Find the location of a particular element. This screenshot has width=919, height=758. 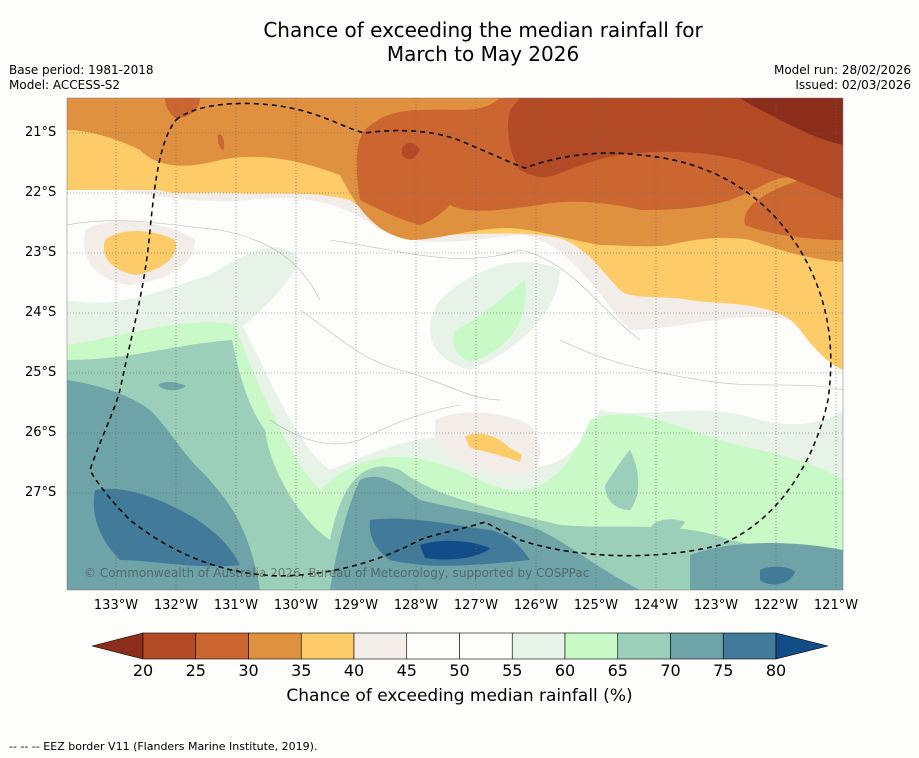

meta-right: Model run: 28/02/2026 Issued: 02/03/2026 is located at coordinates (842, 78).